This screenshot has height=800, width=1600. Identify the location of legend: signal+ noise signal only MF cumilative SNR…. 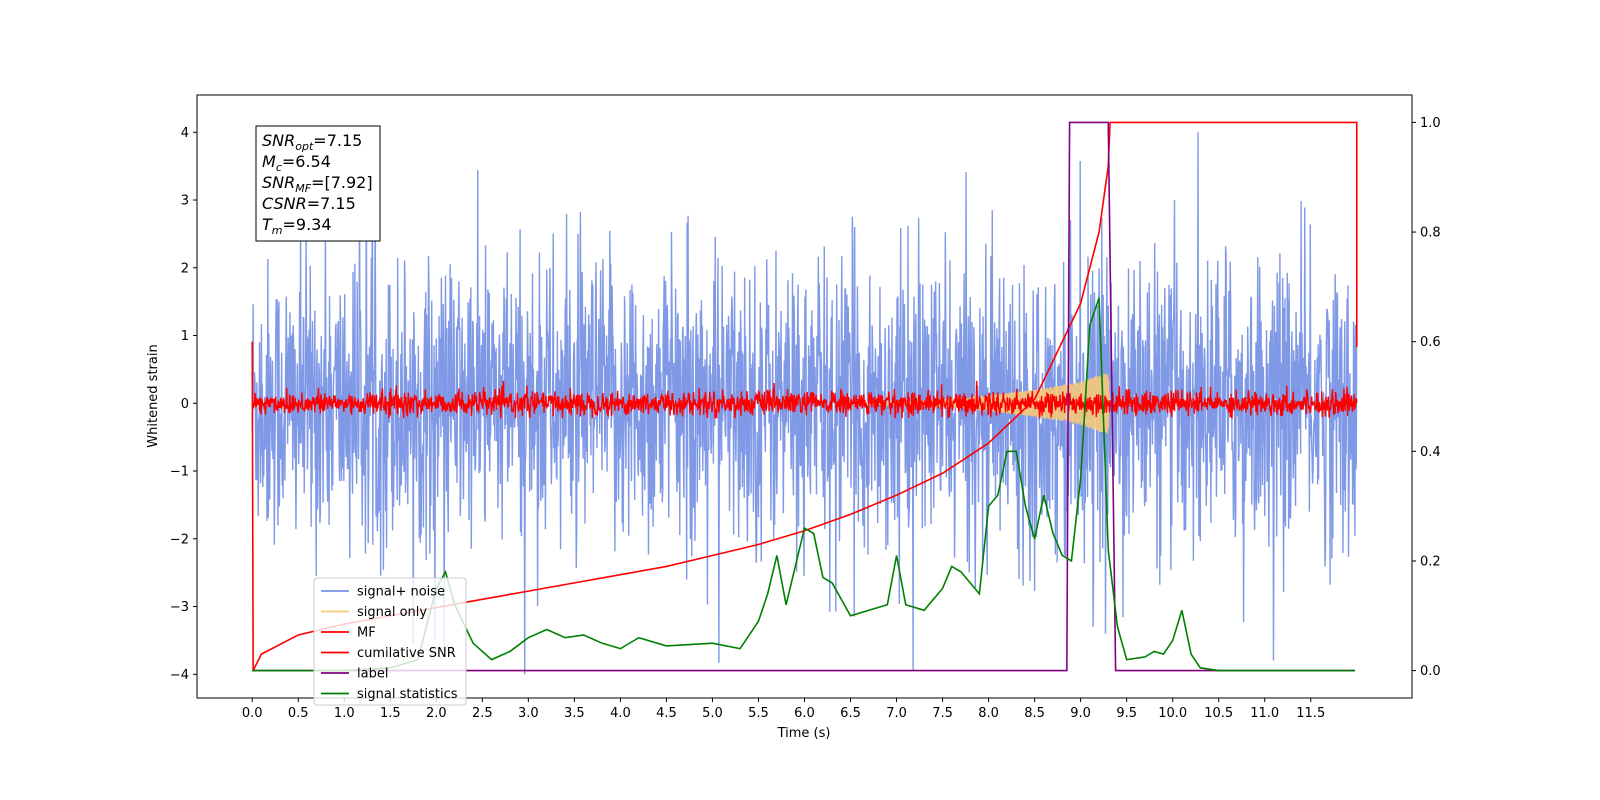
(390, 641).